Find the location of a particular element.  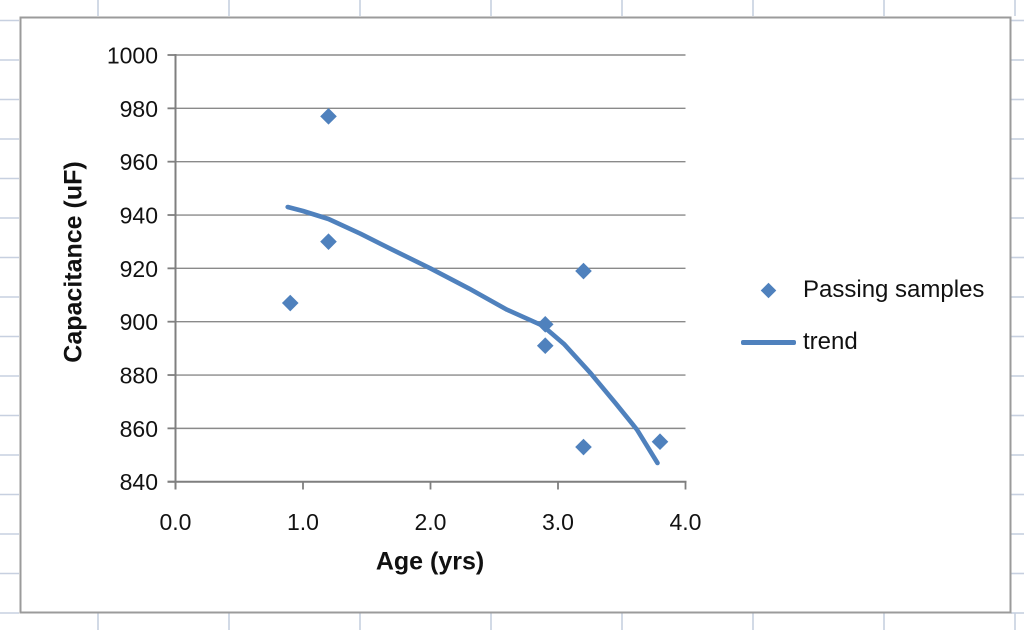

y-tick-label: 1000 is located at coordinates (132, 56).